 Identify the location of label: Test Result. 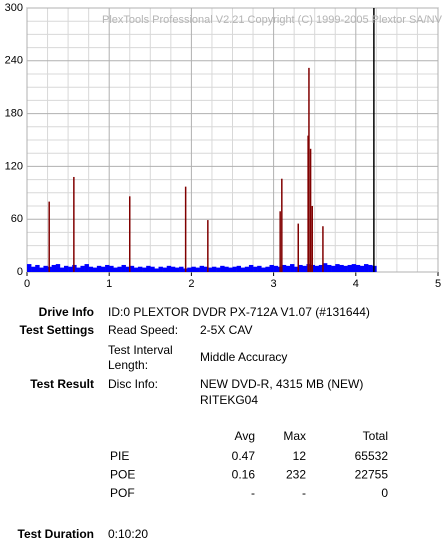
(62, 384).